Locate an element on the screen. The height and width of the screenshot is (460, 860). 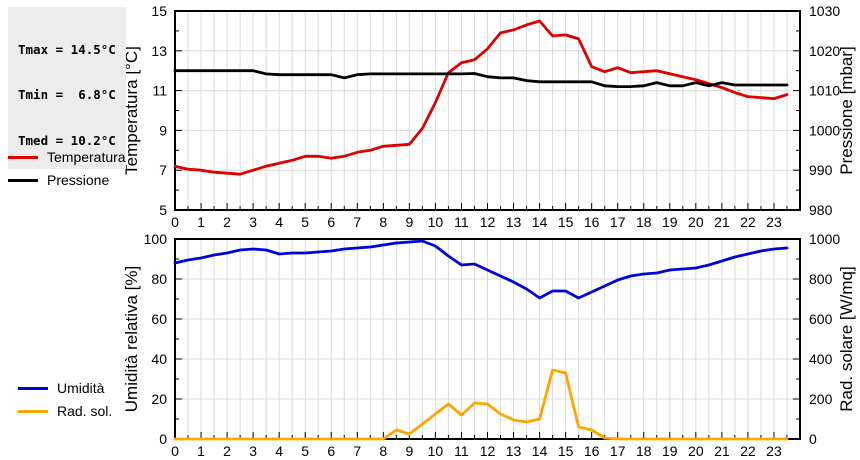
y-left-tick-label: 100 is located at coordinates (156, 239).